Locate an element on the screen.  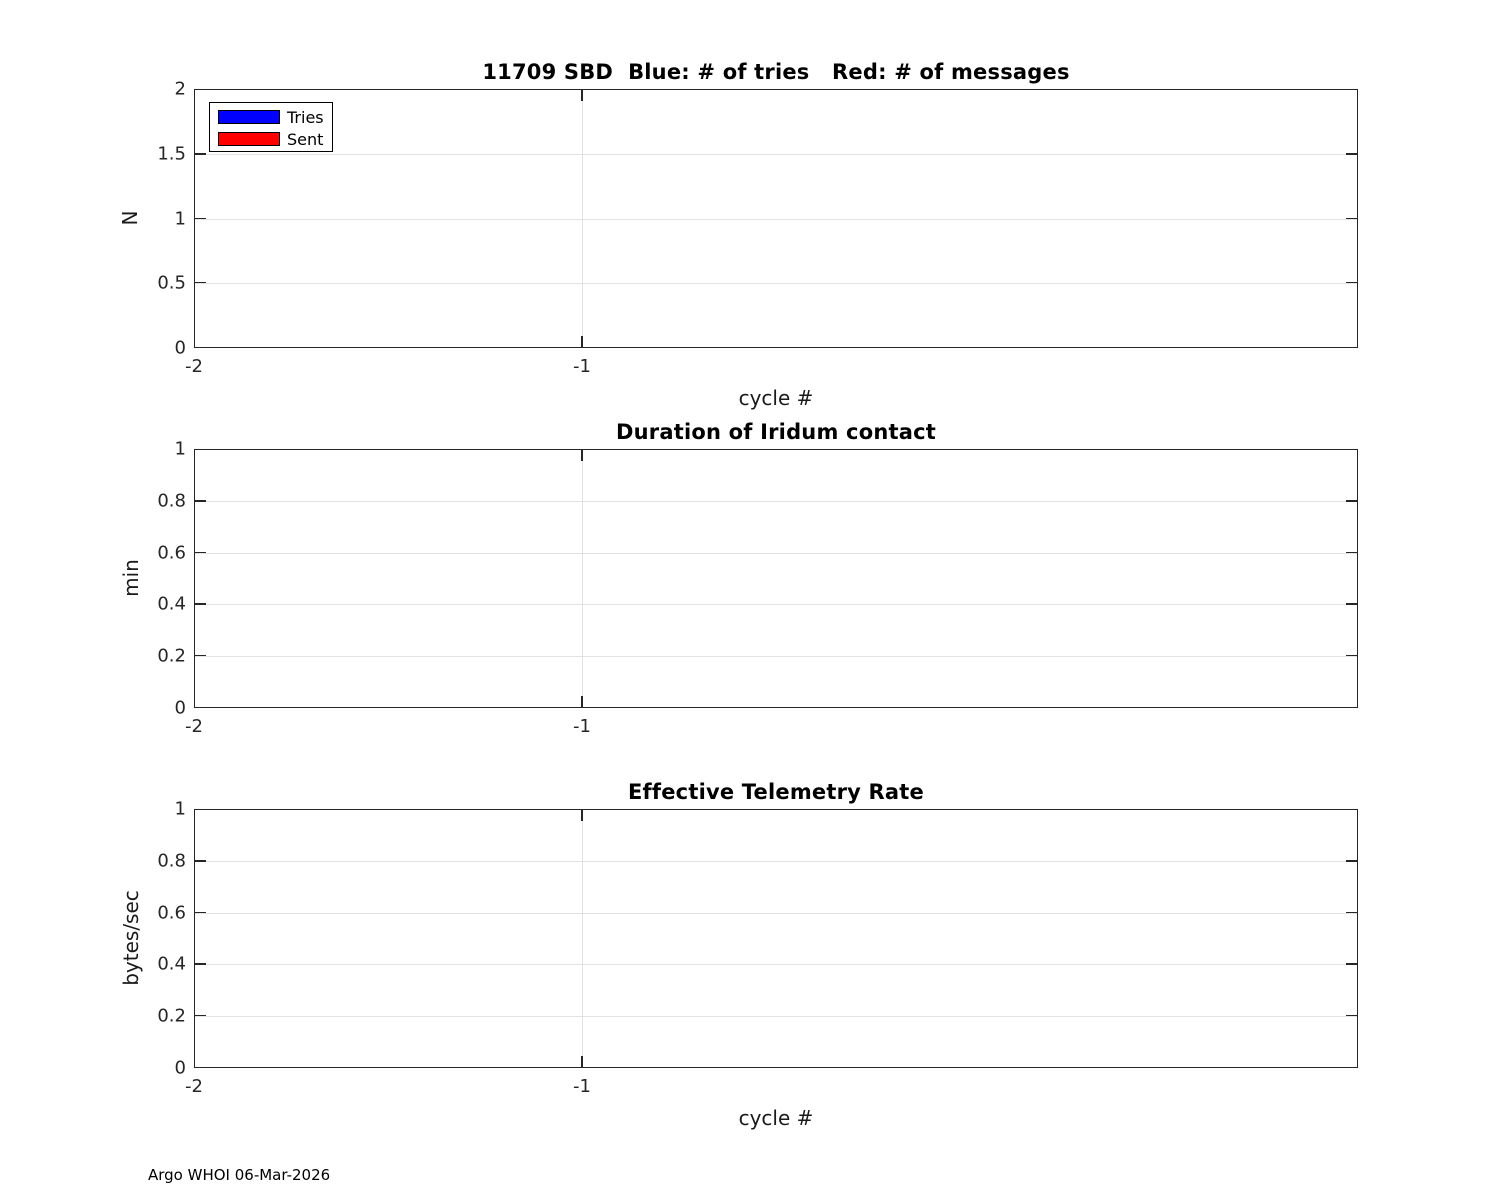
y-tick-label: 2 is located at coordinates (180, 89).